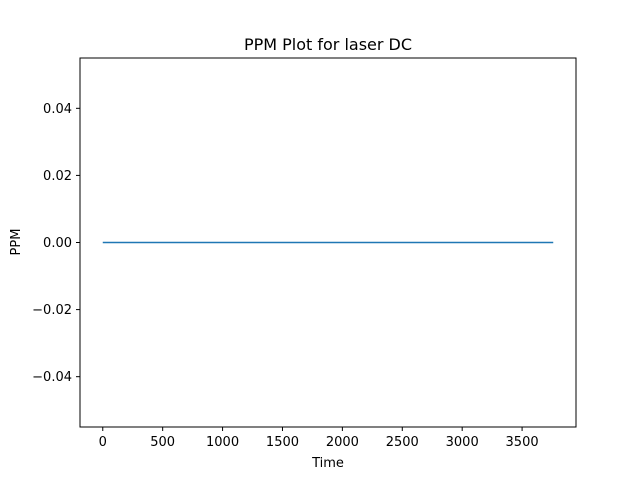 This screenshot has width=640, height=484. Describe the element at coordinates (282, 442) in the screenshot. I see `x-tick-label: 1500` at that location.